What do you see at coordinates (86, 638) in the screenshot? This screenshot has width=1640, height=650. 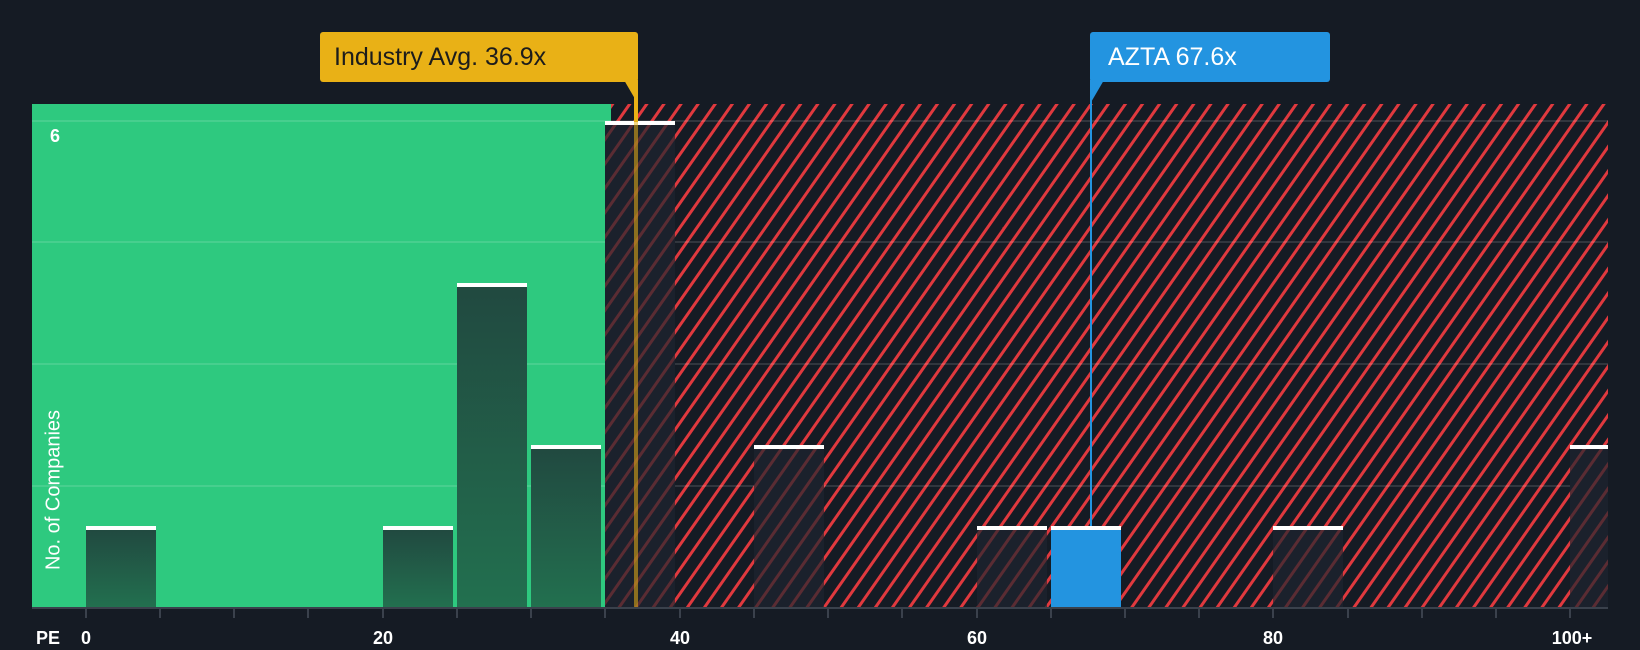 I see `x-tick-0: 0` at bounding box center [86, 638].